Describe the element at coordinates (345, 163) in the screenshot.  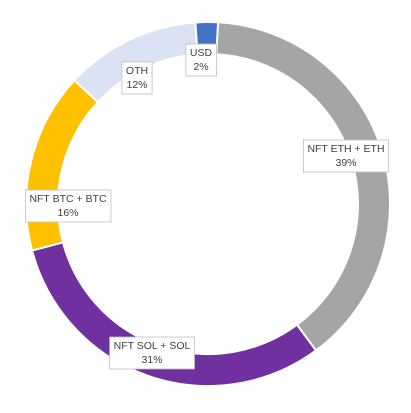
I see `slice-percent-label: 39%` at that location.